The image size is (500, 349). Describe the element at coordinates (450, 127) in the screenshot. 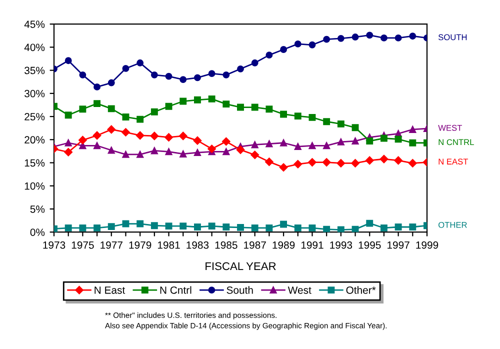

I see `text: WEST` at that location.